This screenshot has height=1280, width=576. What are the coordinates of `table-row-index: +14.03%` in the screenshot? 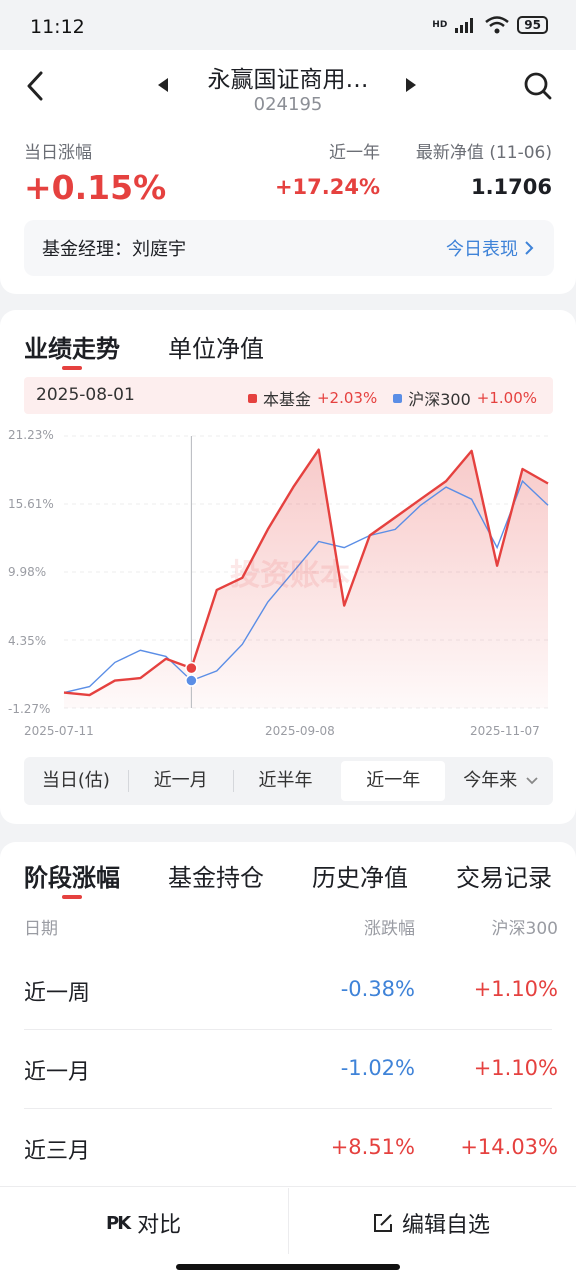 It's located at (509, 1147).